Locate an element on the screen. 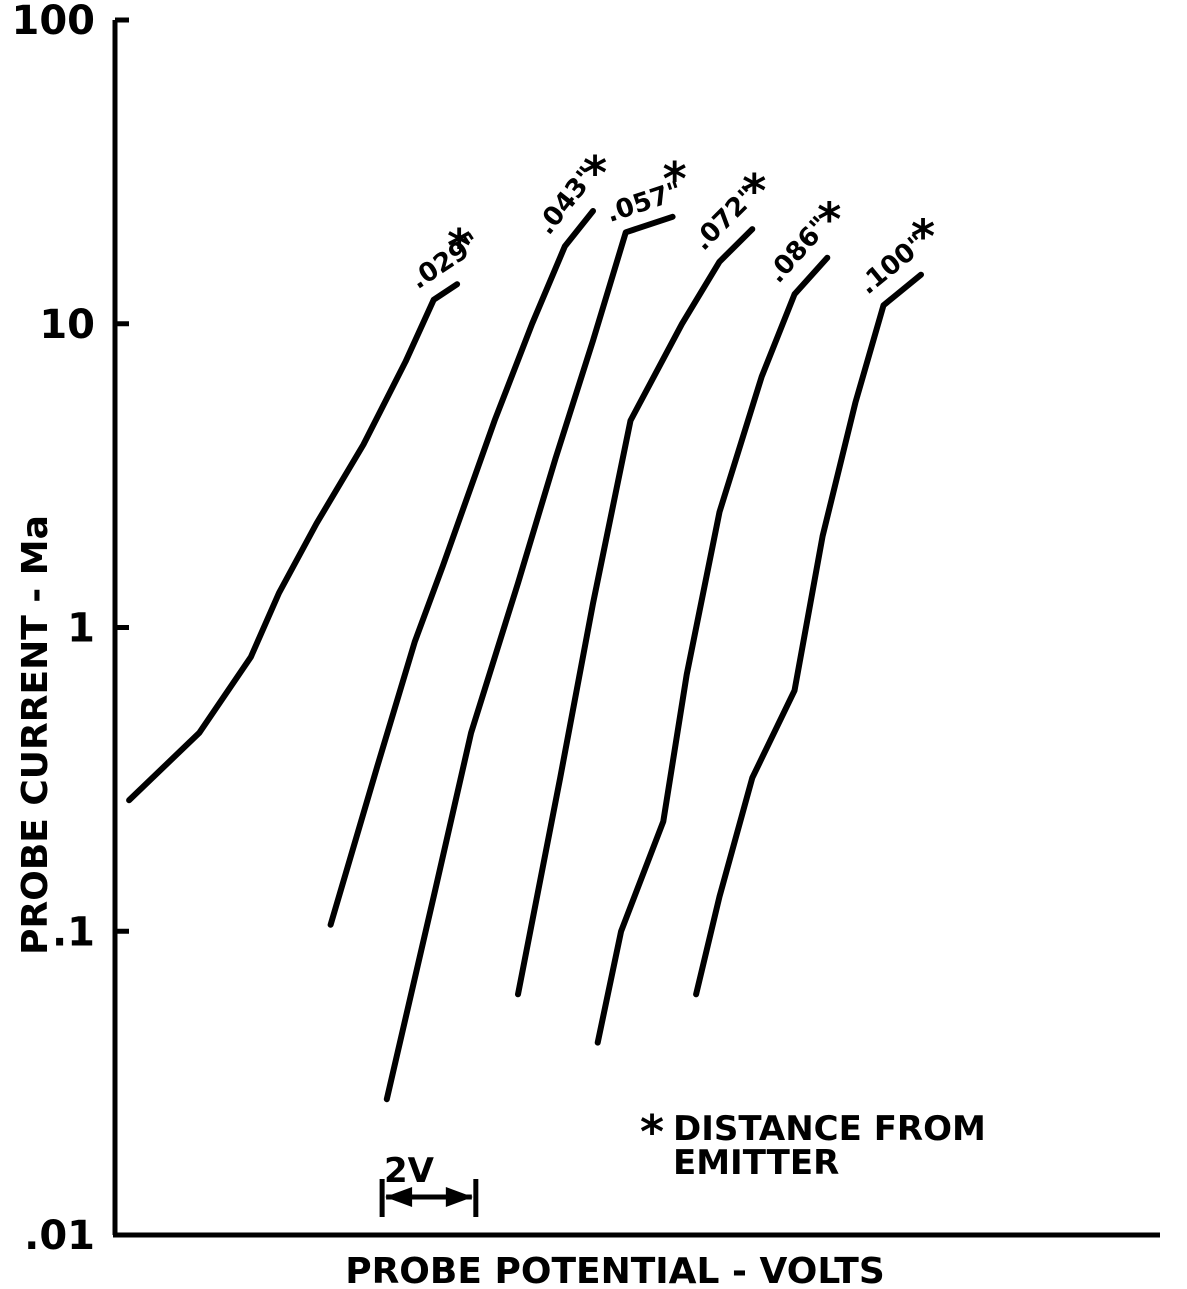 This screenshot has width=1187, height=1289. series-star-4: * is located at coordinates (754, 191).